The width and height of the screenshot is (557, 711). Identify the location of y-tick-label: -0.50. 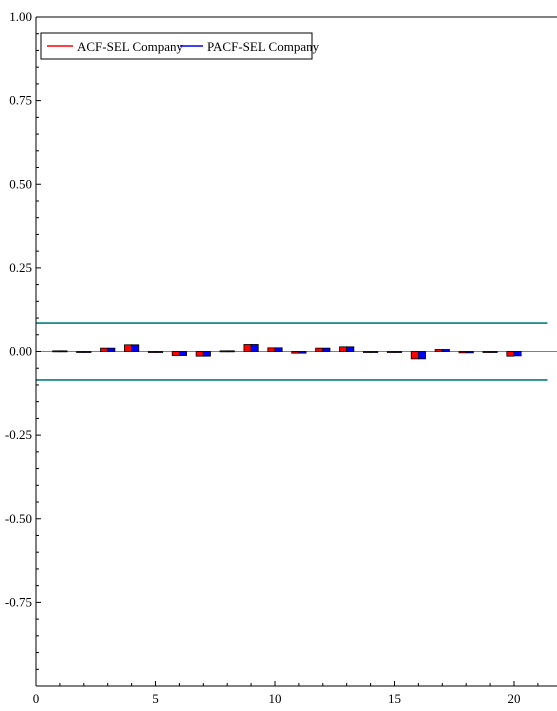
(18, 518).